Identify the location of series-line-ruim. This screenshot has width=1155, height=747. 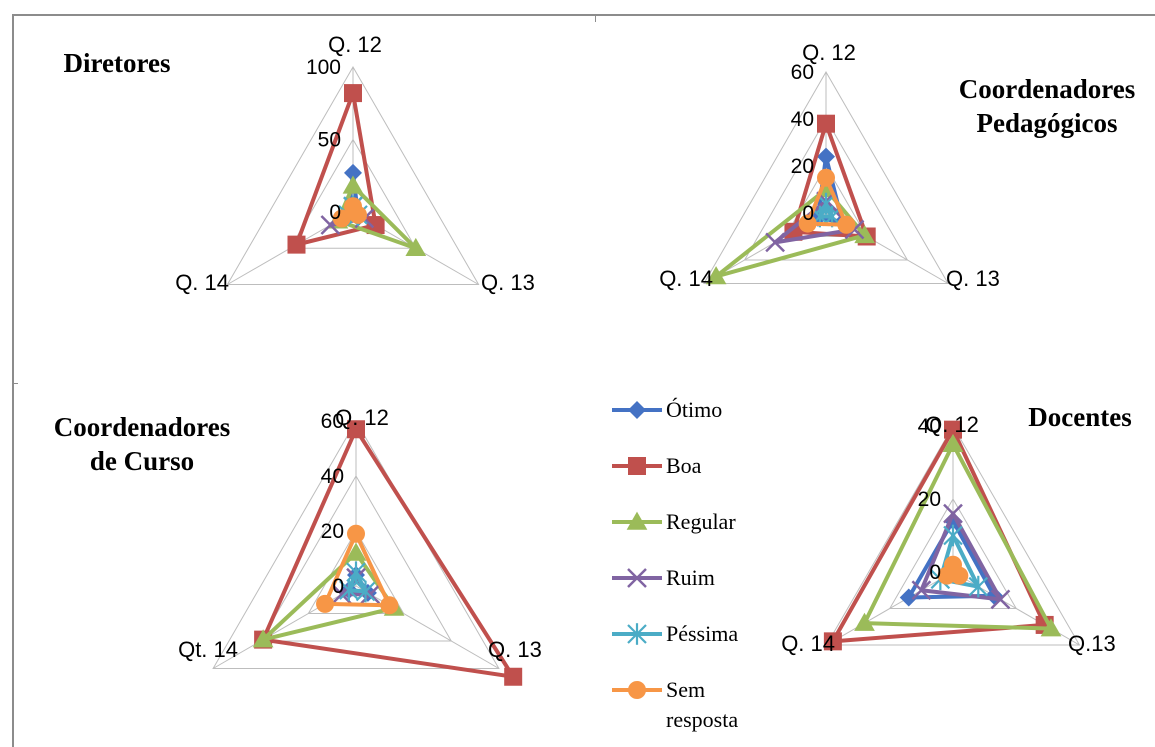
(961, 556).